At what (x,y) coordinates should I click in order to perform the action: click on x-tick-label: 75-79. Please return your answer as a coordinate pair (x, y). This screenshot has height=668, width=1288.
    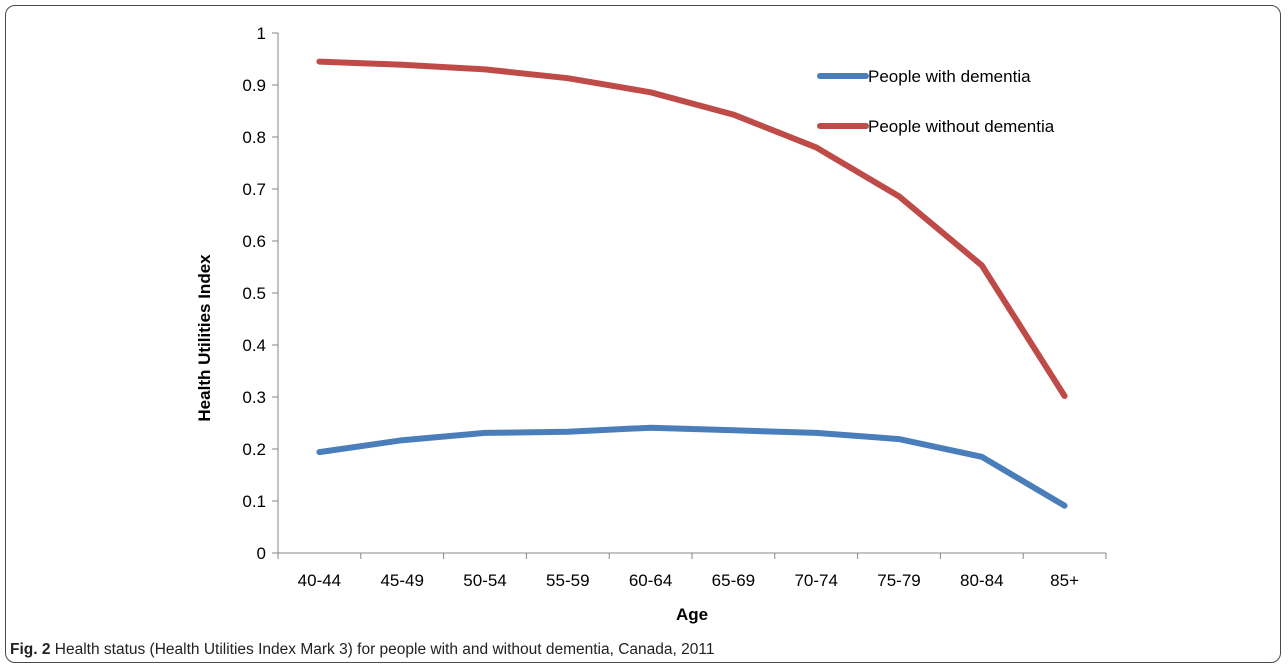
    Looking at the image, I should click on (898, 580).